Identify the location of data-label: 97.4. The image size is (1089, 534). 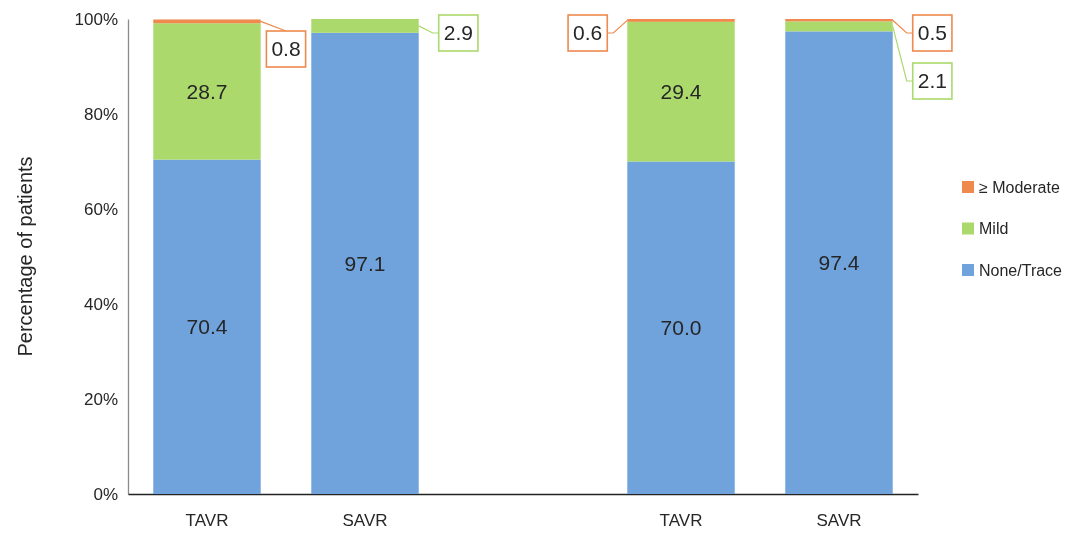
(839, 263).